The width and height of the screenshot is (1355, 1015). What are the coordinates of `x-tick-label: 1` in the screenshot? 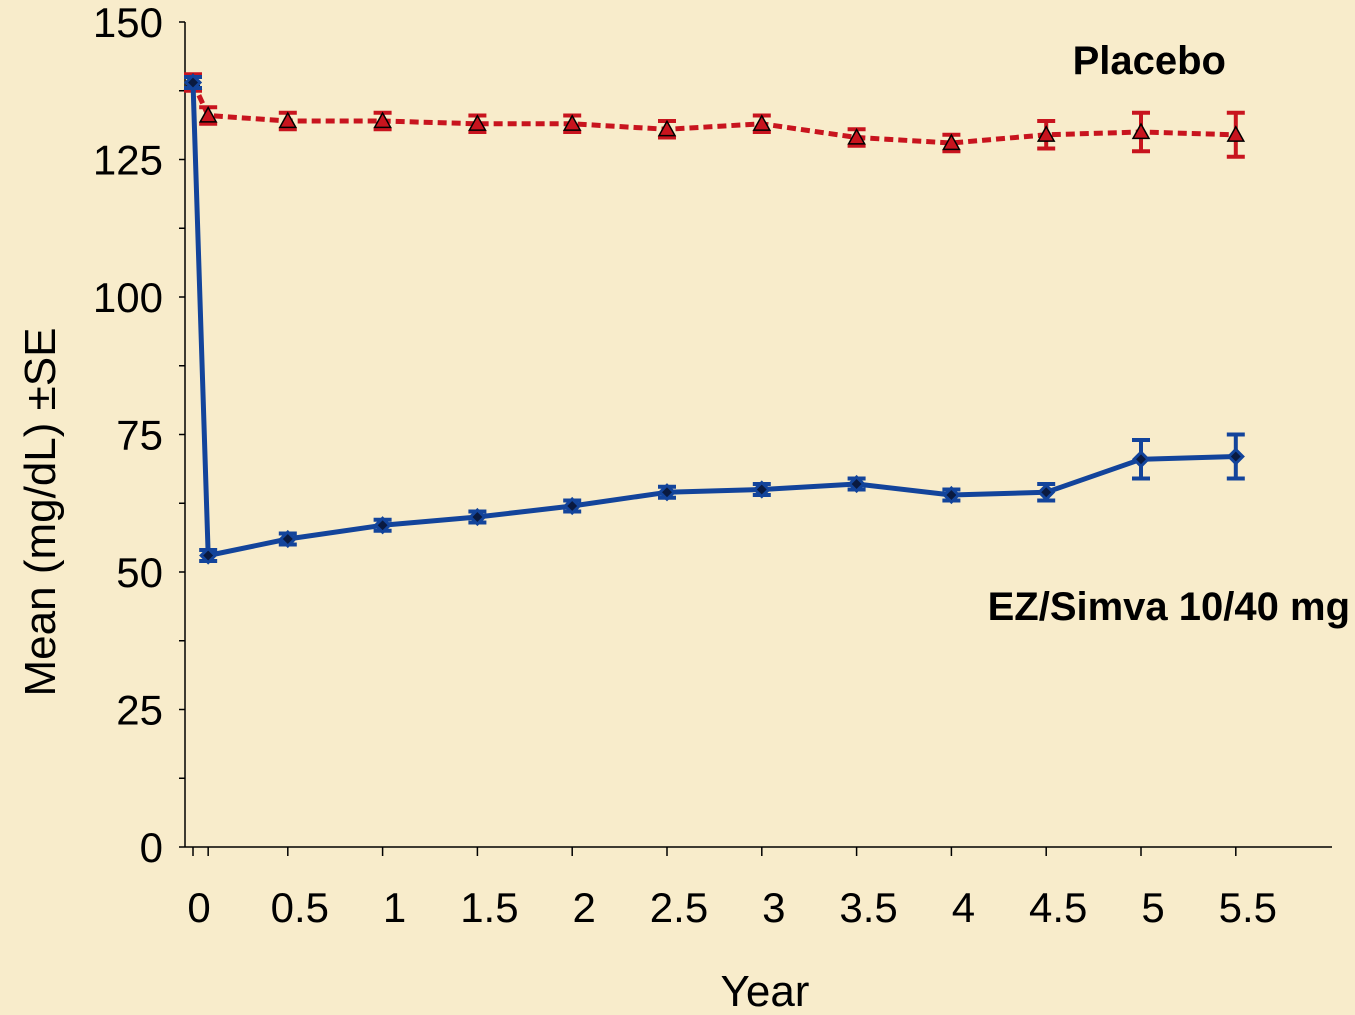 It's located at (394, 907).